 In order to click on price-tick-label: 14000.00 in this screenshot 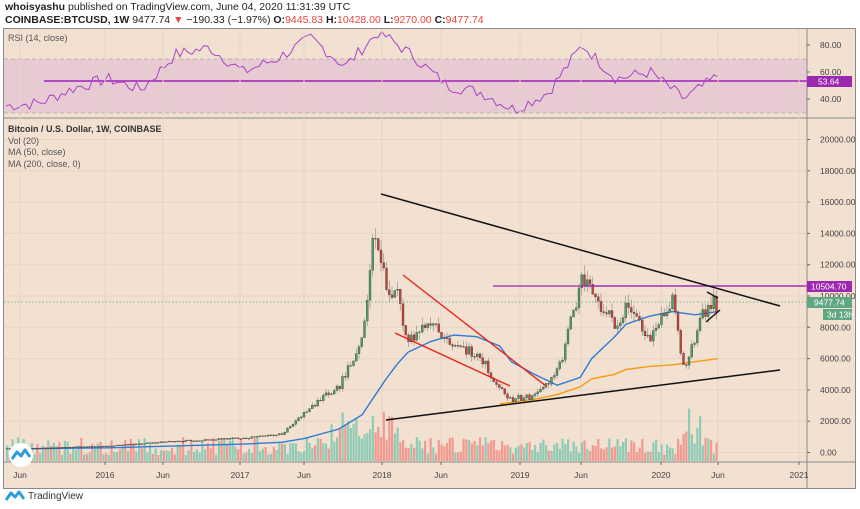, I will do `click(838, 233)`.